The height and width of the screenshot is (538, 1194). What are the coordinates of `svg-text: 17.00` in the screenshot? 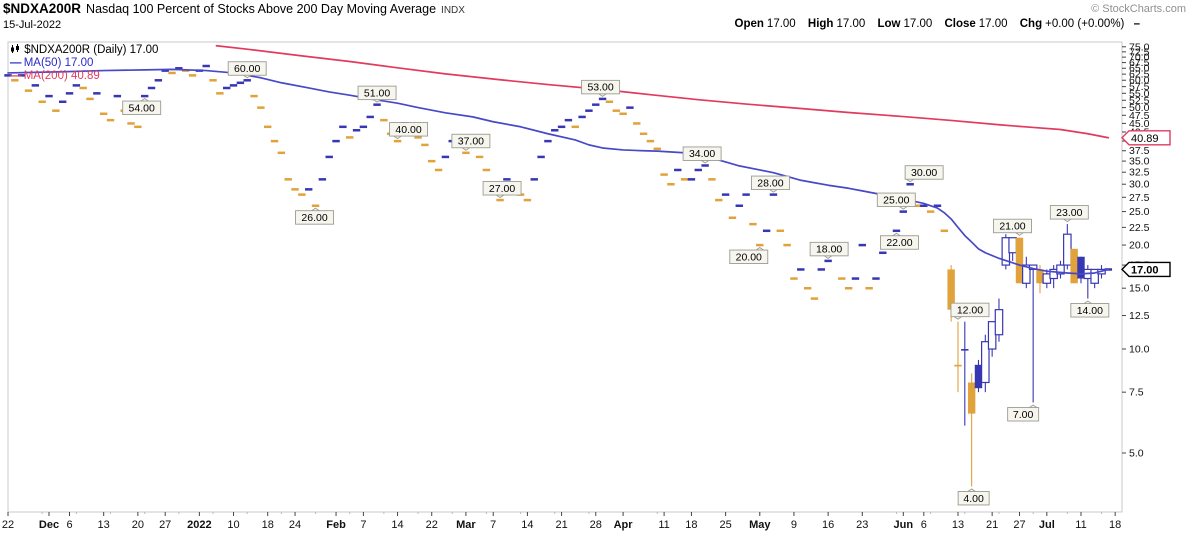 It's located at (1145, 270).